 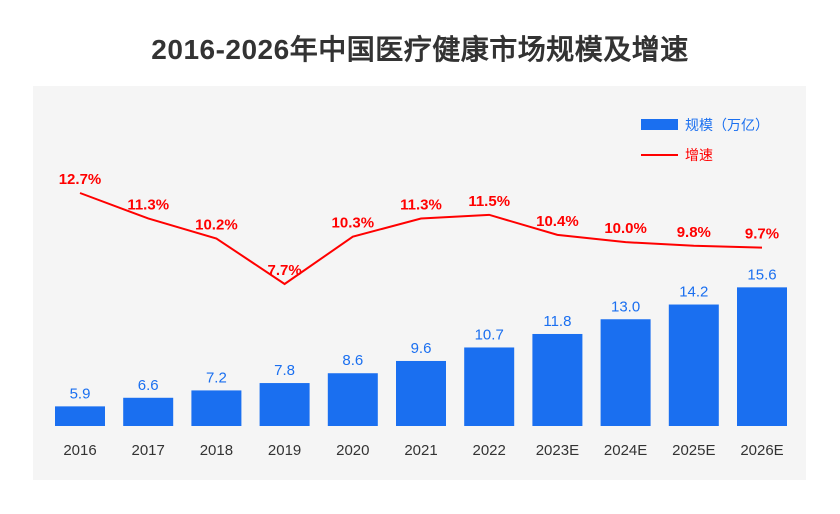 I want to click on line-label-2020: 10.3%, so click(x=353, y=223).